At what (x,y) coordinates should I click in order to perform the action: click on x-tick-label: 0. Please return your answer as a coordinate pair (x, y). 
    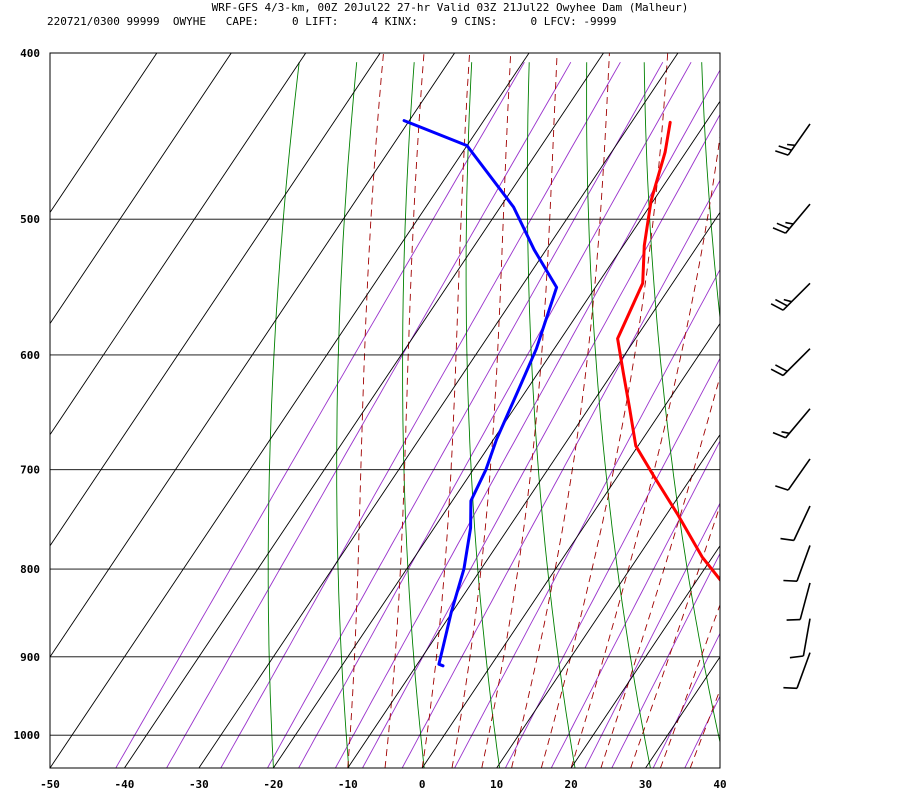
    Looking at the image, I should click on (422, 784).